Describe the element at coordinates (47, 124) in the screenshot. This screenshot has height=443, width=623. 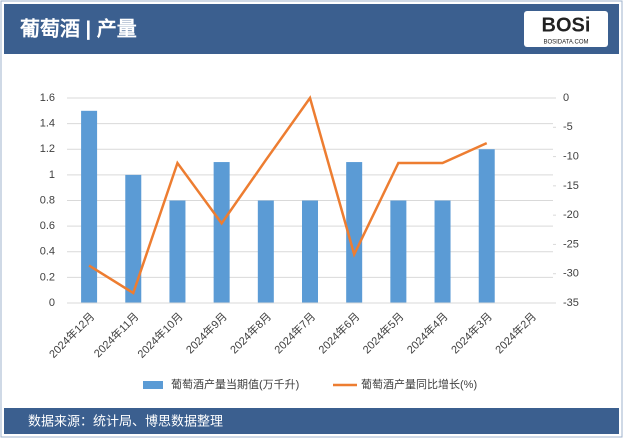
I see `y-tick-label: 1.4` at that location.